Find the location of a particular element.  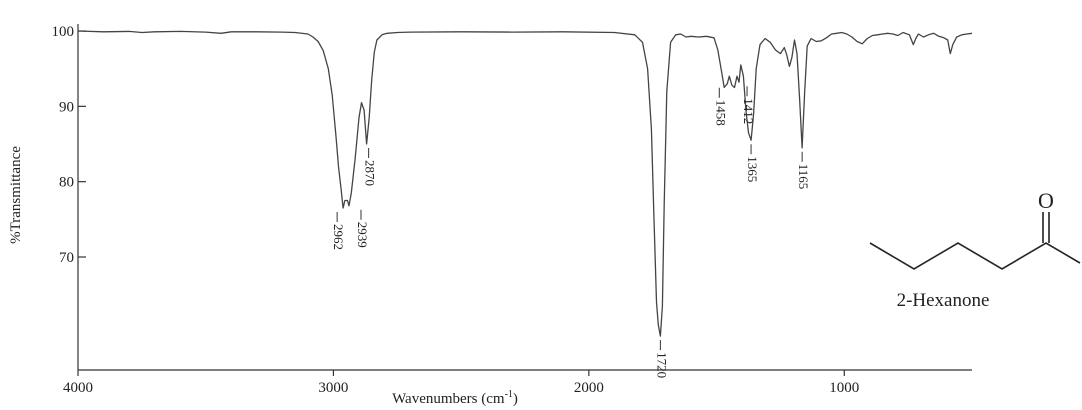

peak-label: 1165 is located at coordinates (803, 177).